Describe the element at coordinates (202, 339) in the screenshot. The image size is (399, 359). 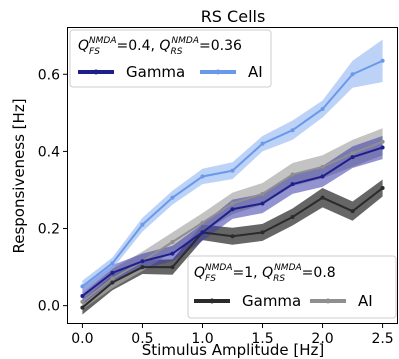
I see `x-tick-label: 1.0` at that location.